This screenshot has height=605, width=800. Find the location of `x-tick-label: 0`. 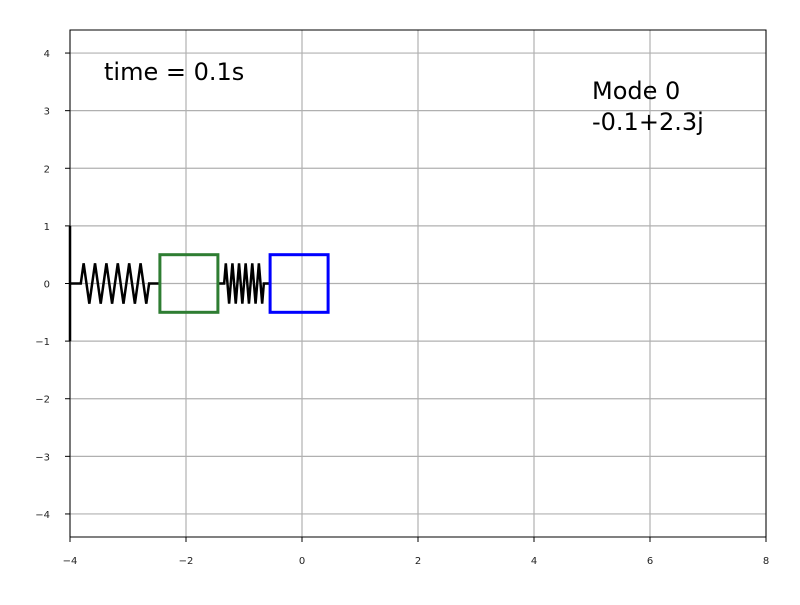

x-tick-label: 0 is located at coordinates (302, 561).